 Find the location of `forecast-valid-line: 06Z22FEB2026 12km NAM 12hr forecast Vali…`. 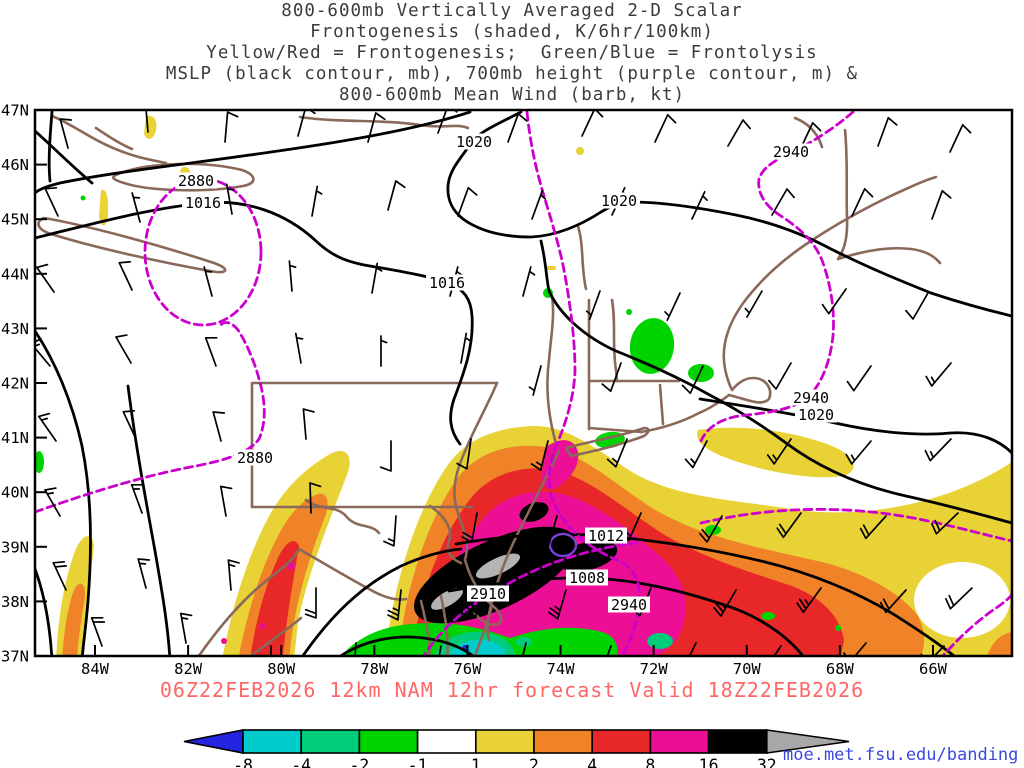

forecast-valid-line: 06Z22FEB2026 12km NAM 12hr forecast Vali… is located at coordinates (512, 690).